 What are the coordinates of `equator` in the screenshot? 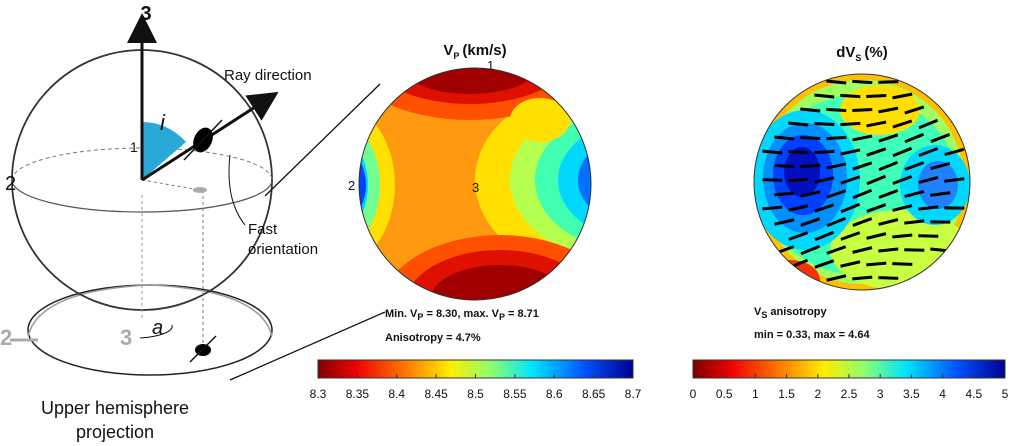 It's located at (142, 196).